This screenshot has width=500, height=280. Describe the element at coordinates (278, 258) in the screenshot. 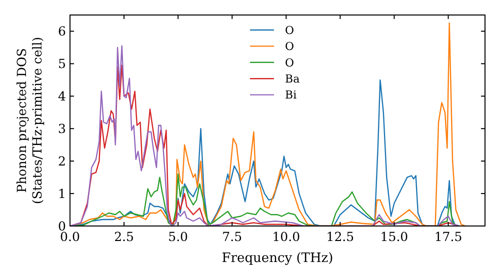

I see `x-axis-title: Frequency (THz)` at that location.